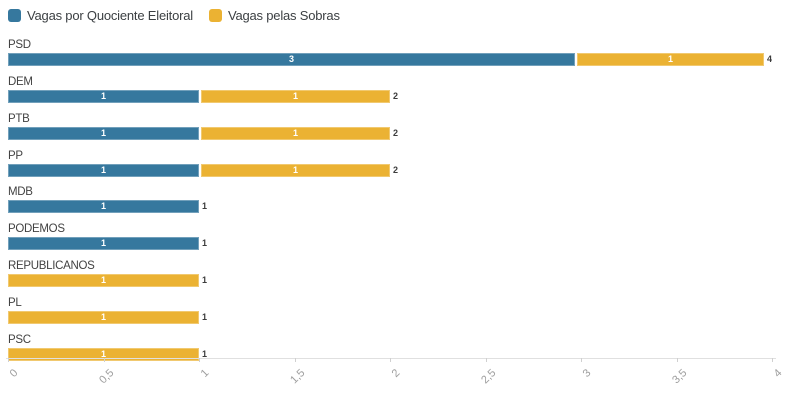 This screenshot has height=405, width=786. Describe the element at coordinates (106, 377) in the screenshot. I see `x-tick-label: 0,5` at that location.